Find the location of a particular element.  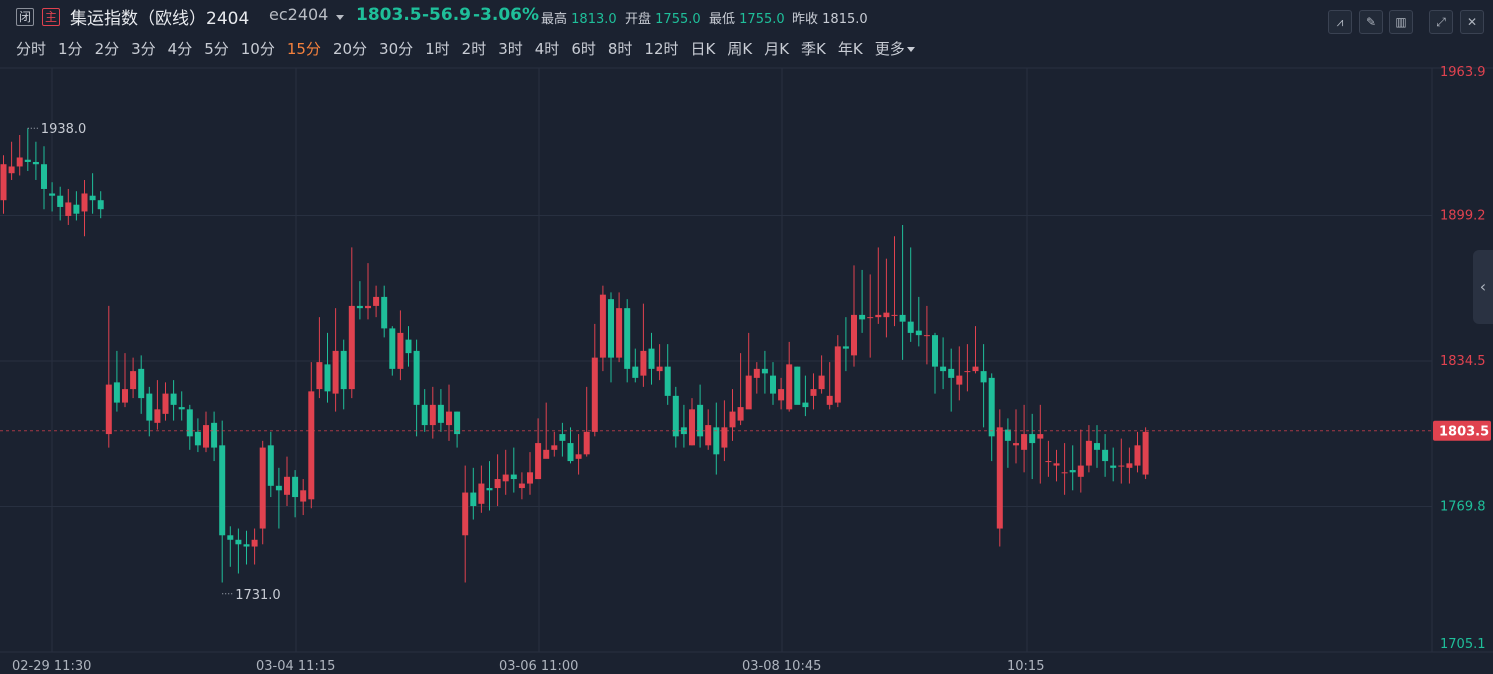

period-0: 分时 is located at coordinates (31, 48).